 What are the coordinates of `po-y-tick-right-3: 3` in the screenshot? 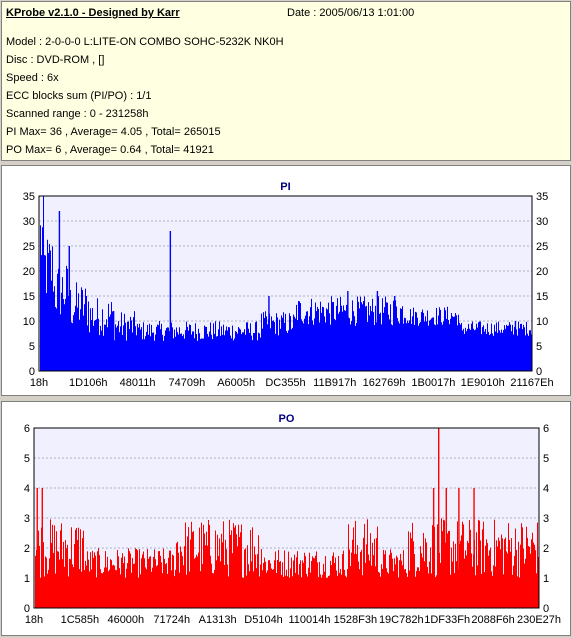 It's located at (546, 519).